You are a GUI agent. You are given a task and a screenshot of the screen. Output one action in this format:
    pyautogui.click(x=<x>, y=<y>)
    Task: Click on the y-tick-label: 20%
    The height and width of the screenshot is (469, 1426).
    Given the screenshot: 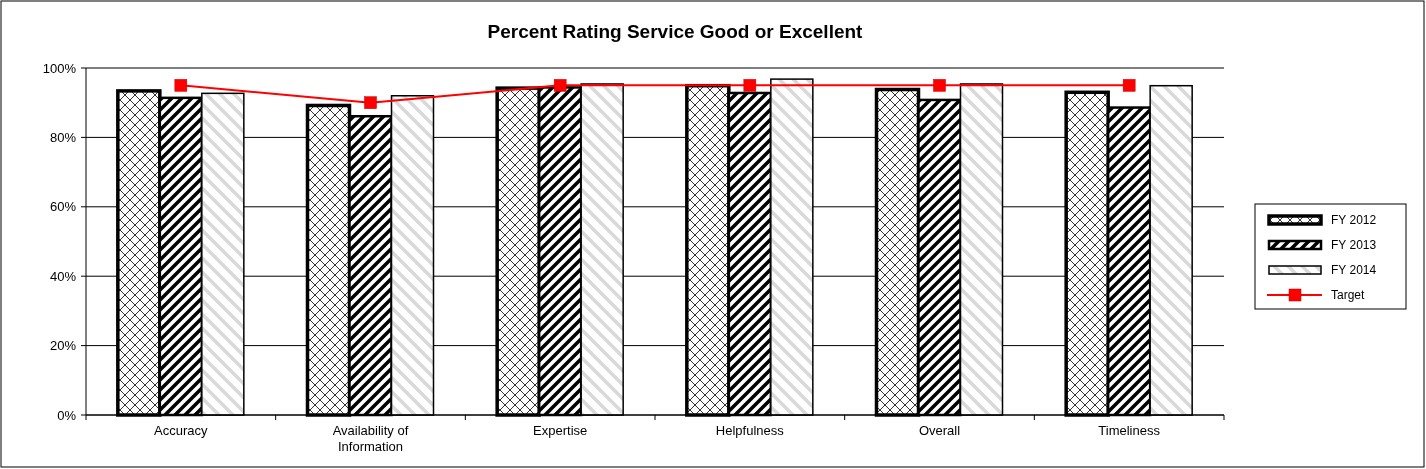 What is the action you would take?
    pyautogui.click(x=63, y=346)
    